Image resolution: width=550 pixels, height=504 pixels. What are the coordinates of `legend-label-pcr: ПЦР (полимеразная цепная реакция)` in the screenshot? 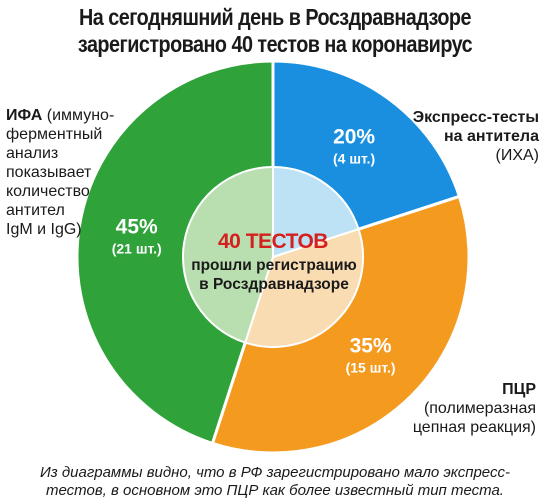 It's located at (456, 408).